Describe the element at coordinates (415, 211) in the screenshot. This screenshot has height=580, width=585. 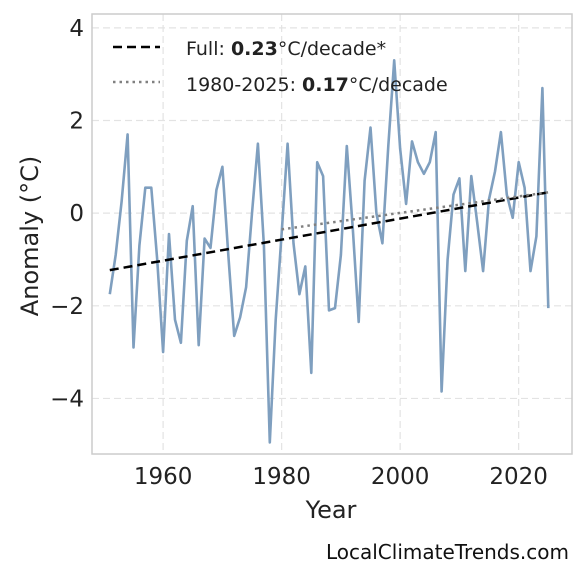
I see `recent-trend-line` at that location.